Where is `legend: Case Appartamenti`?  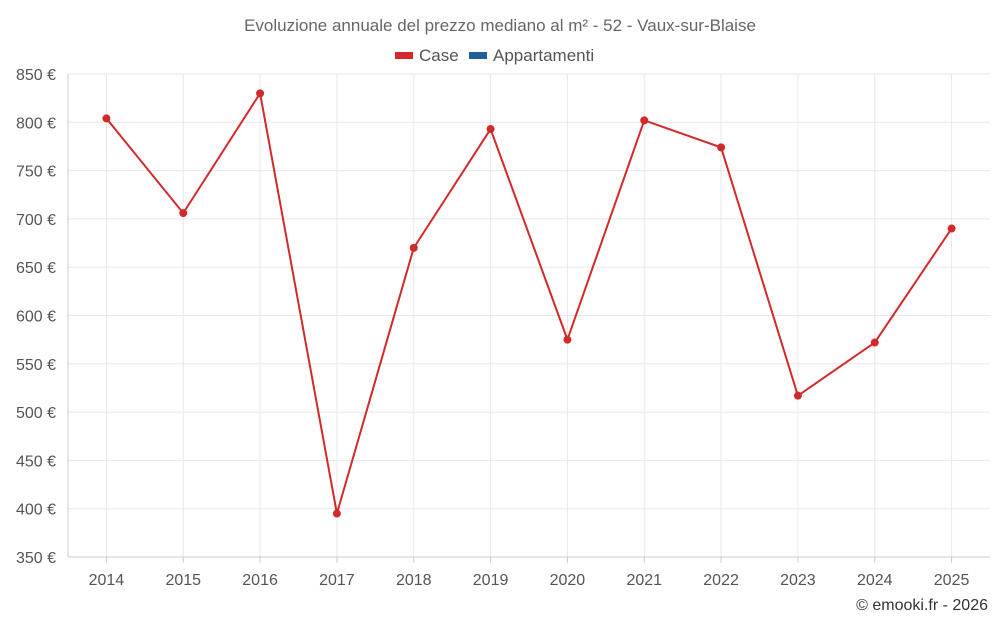 legend: Case Appartamenti is located at coordinates (494, 55).